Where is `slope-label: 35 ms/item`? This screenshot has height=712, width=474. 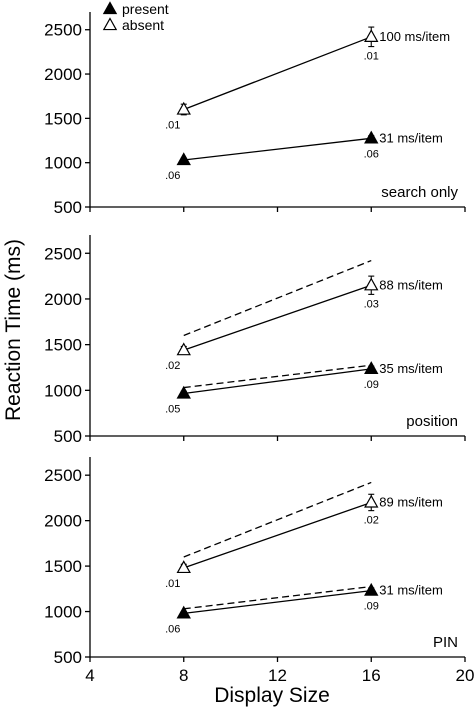
slope-label: 35 ms/item is located at coordinates (411, 368).